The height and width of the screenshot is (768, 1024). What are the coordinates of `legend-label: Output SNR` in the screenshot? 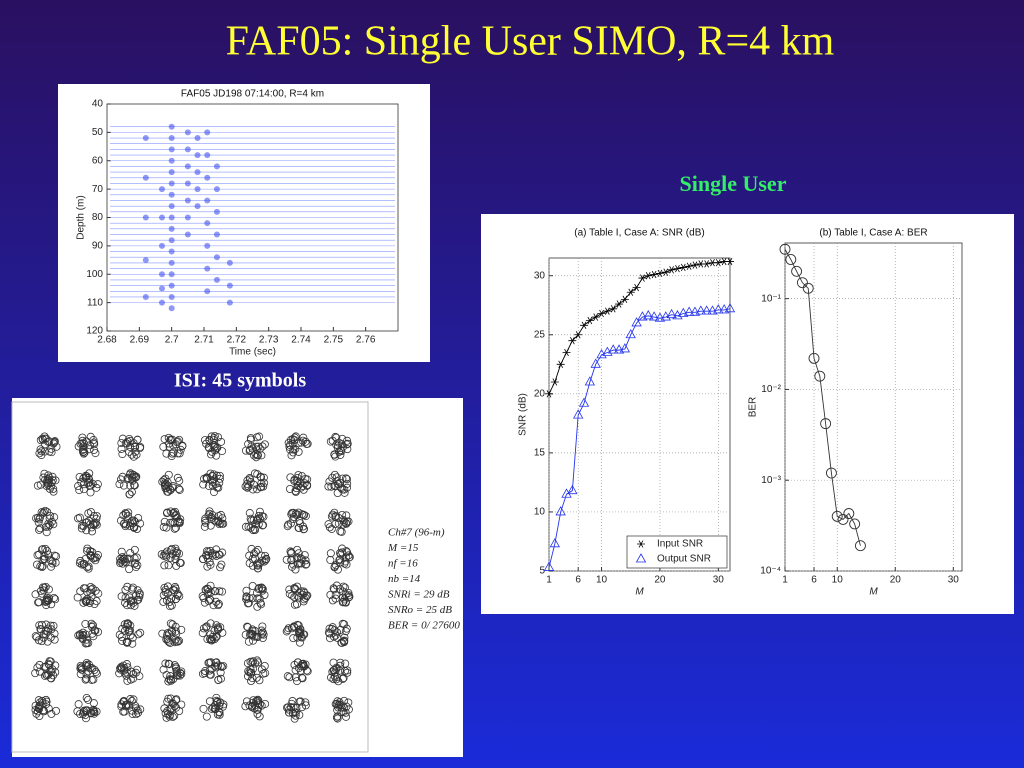 It's located at (684, 559).